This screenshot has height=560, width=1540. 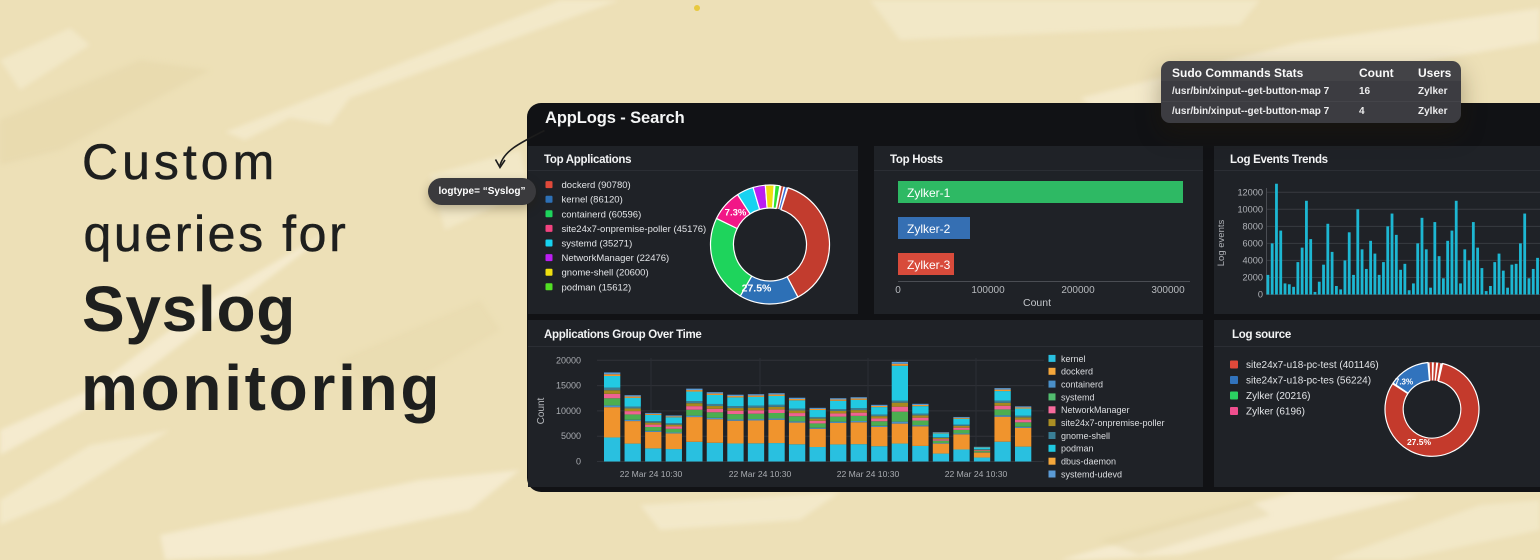 I want to click on svg-text: 8000, so click(x=1253, y=226).